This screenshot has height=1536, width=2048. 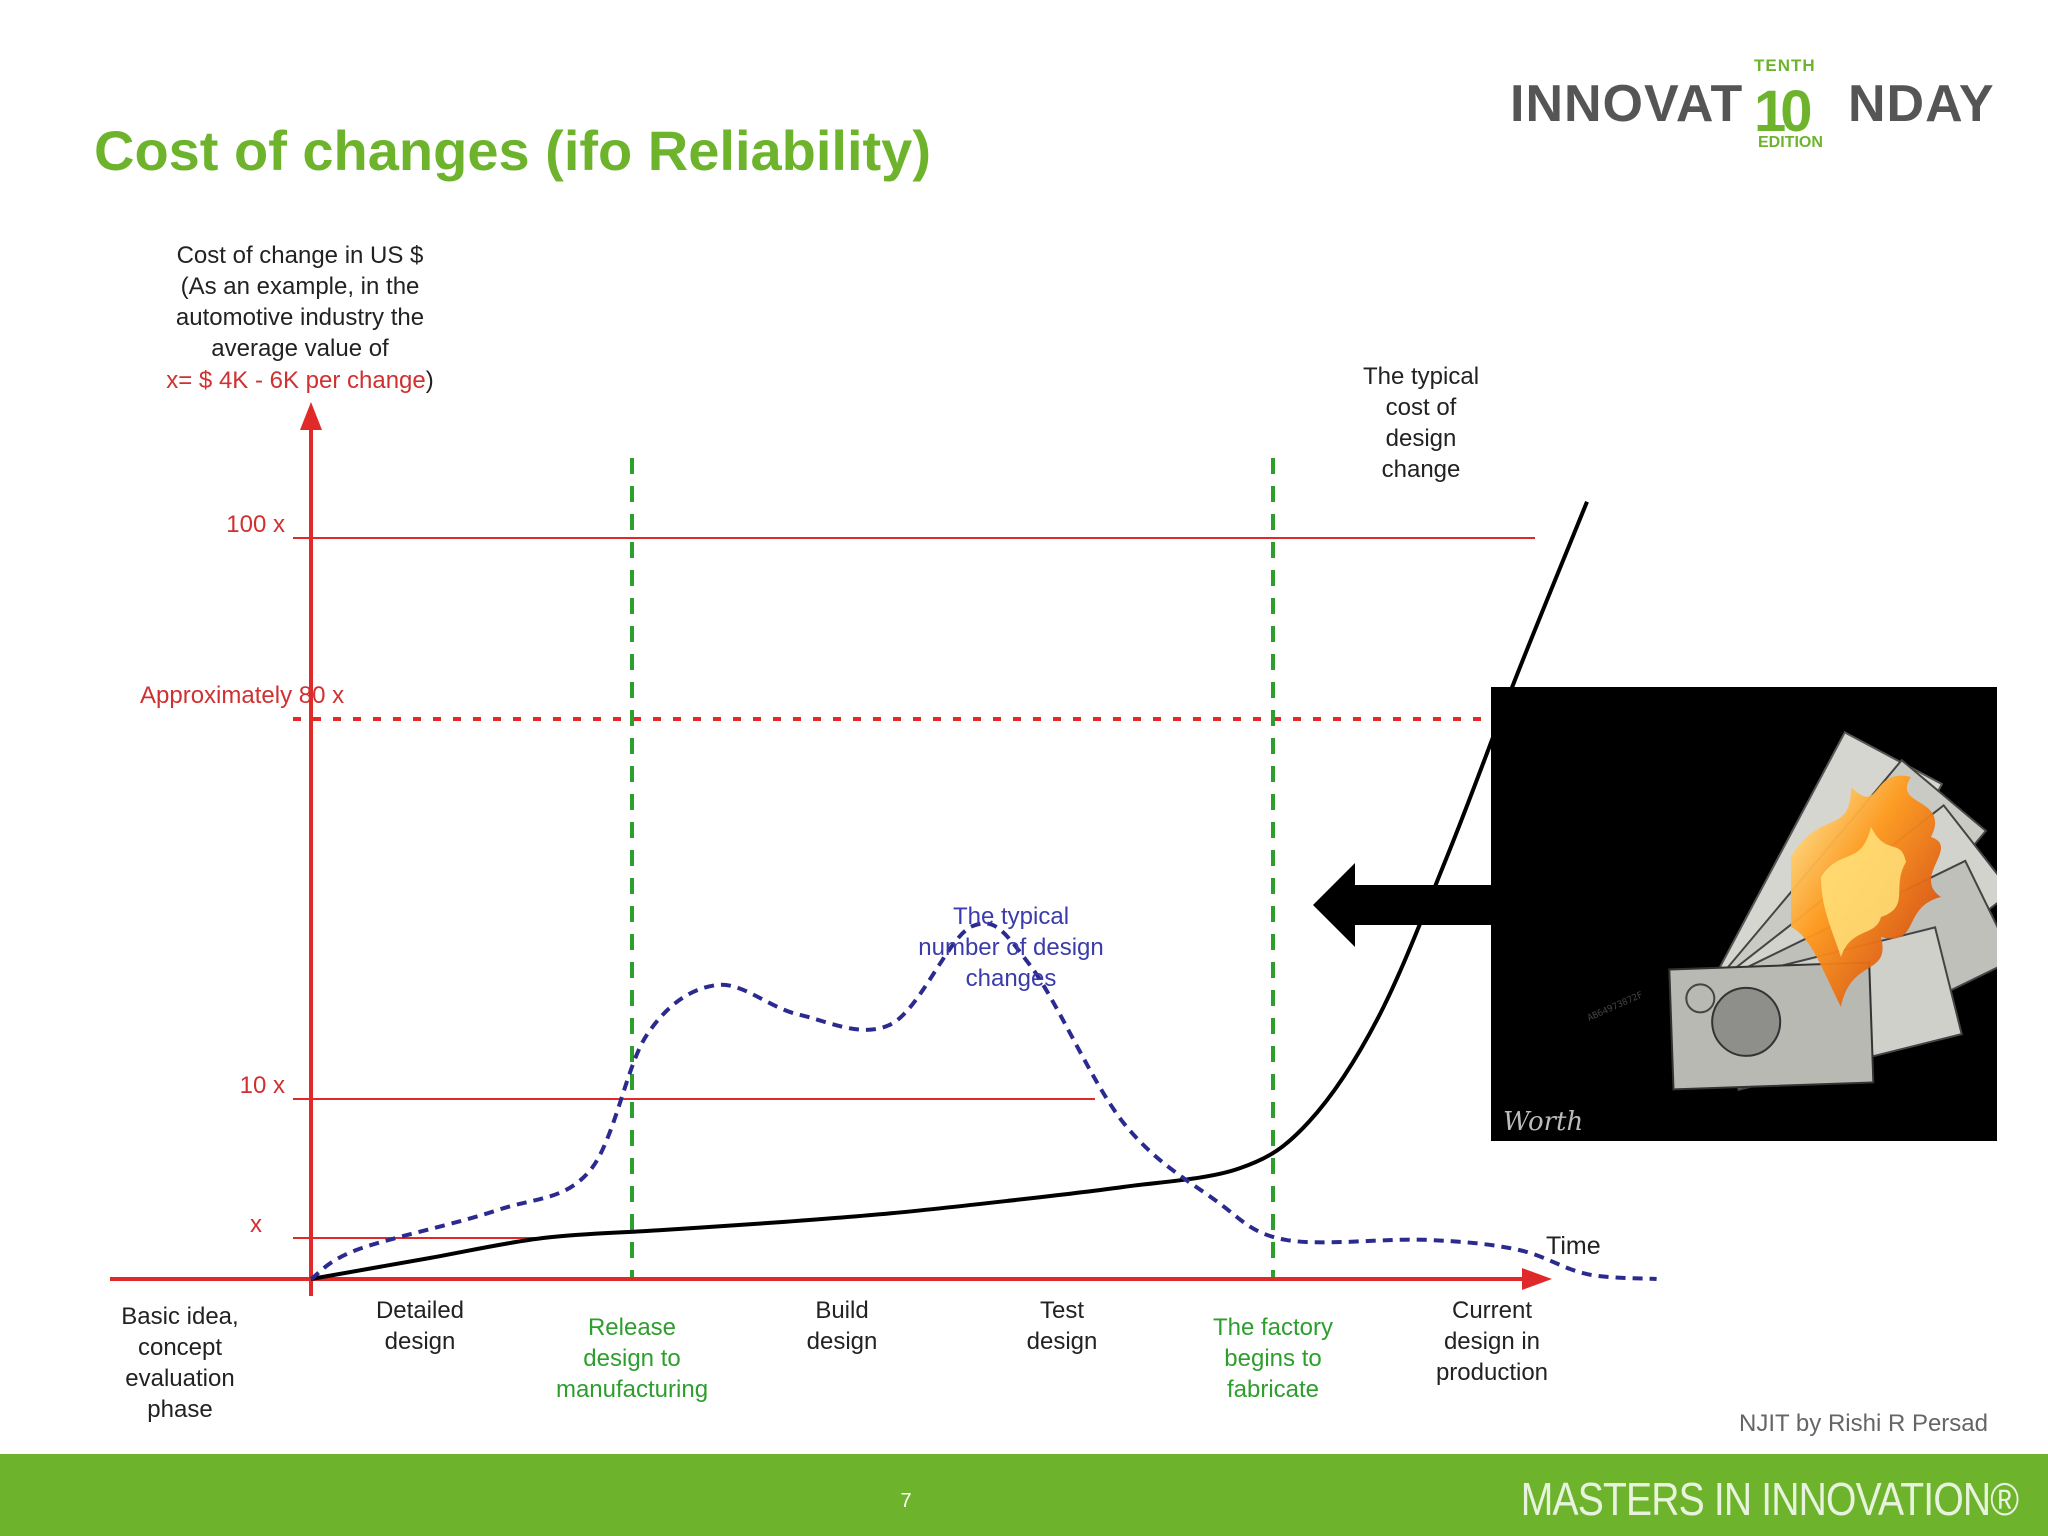 What do you see at coordinates (632, 1327) in the screenshot?
I see `x-category-label-line: Release` at bounding box center [632, 1327].